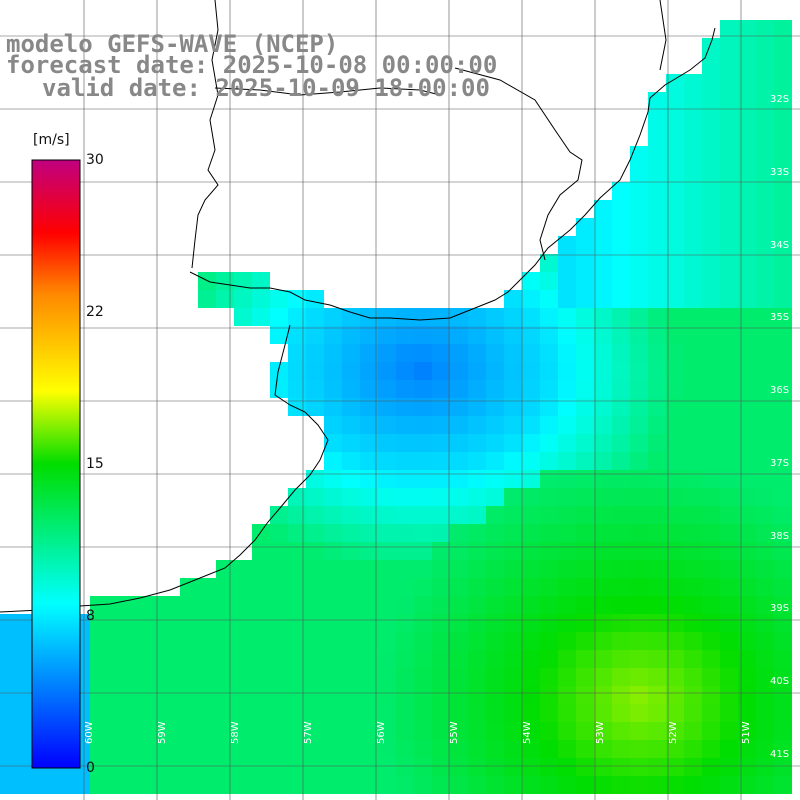 This screenshot has width=800, height=800. I want to click on colorbar-frame, so click(56, 464).